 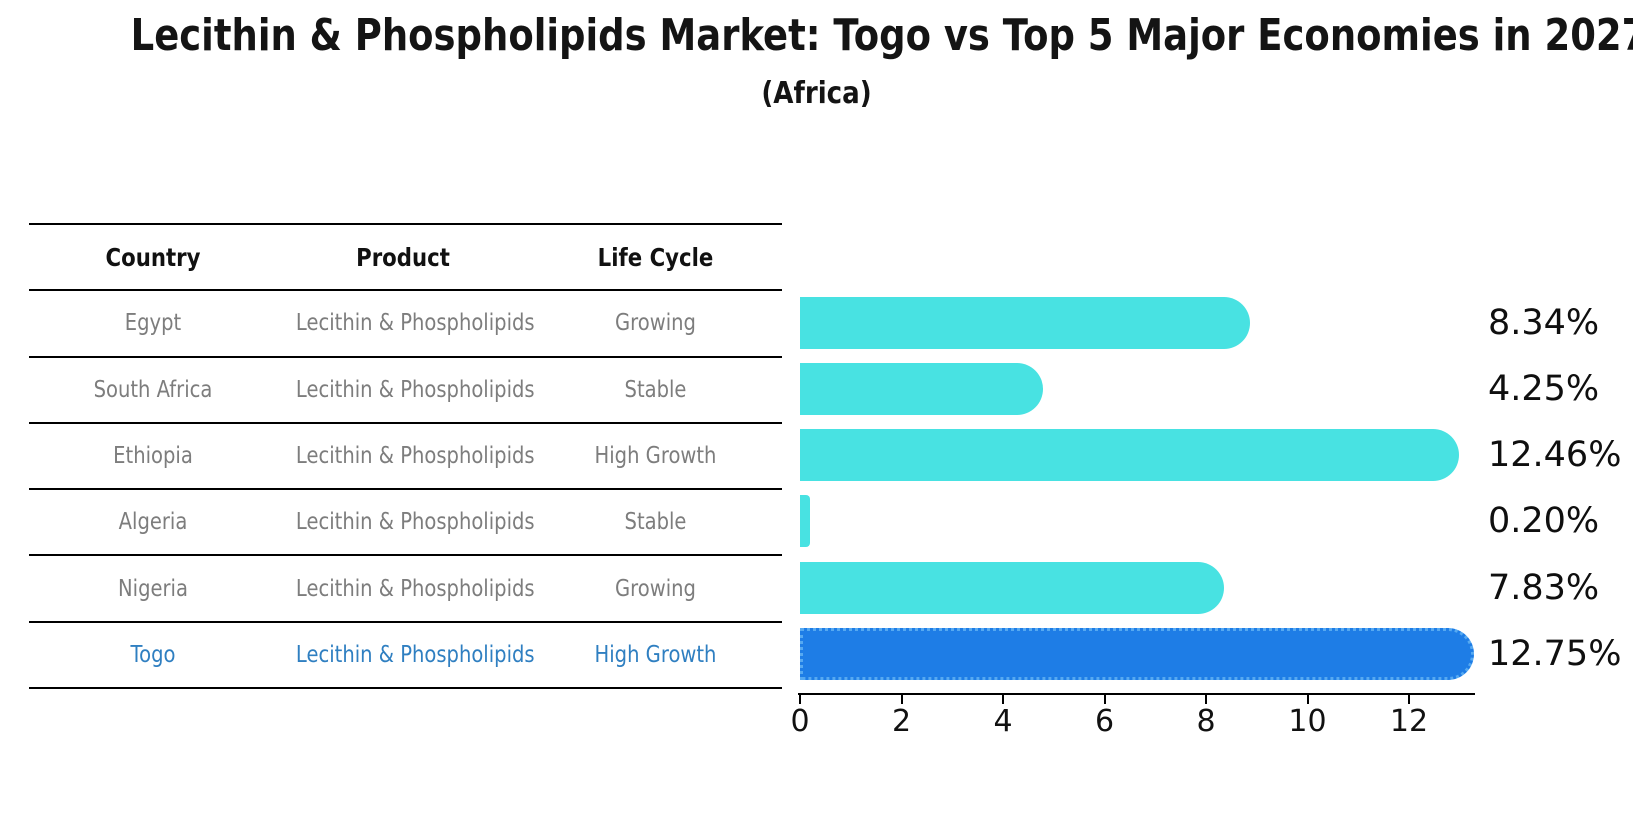 I want to click on bar-south-africa, so click(x=921, y=388).